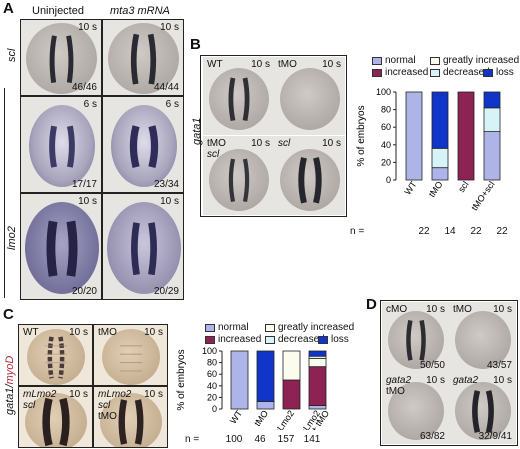 The height and width of the screenshot is (449, 520). I want to click on tile-d-tmo: tMO 10 s 43/57, so click(482, 337).